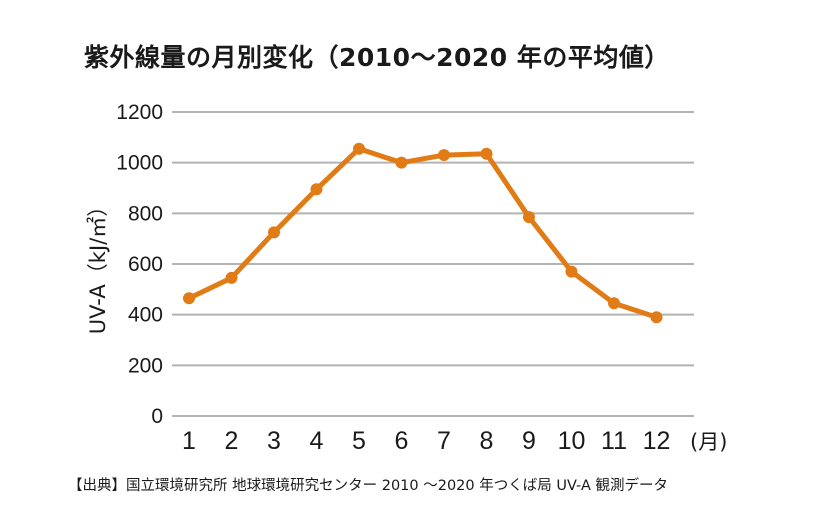  I want to click on x-axis-unit-label: (月), so click(708, 442).